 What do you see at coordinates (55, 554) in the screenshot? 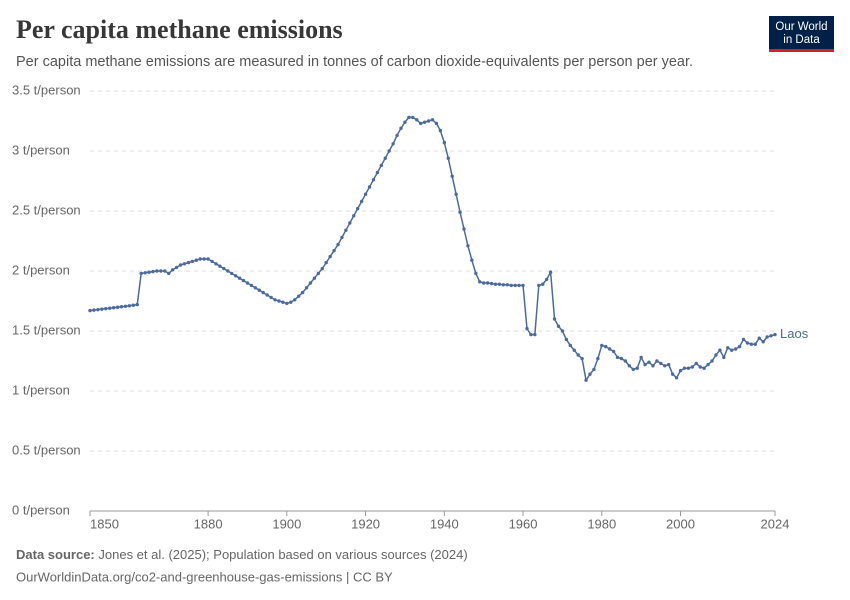
I see `source-label: Data source:` at bounding box center [55, 554].